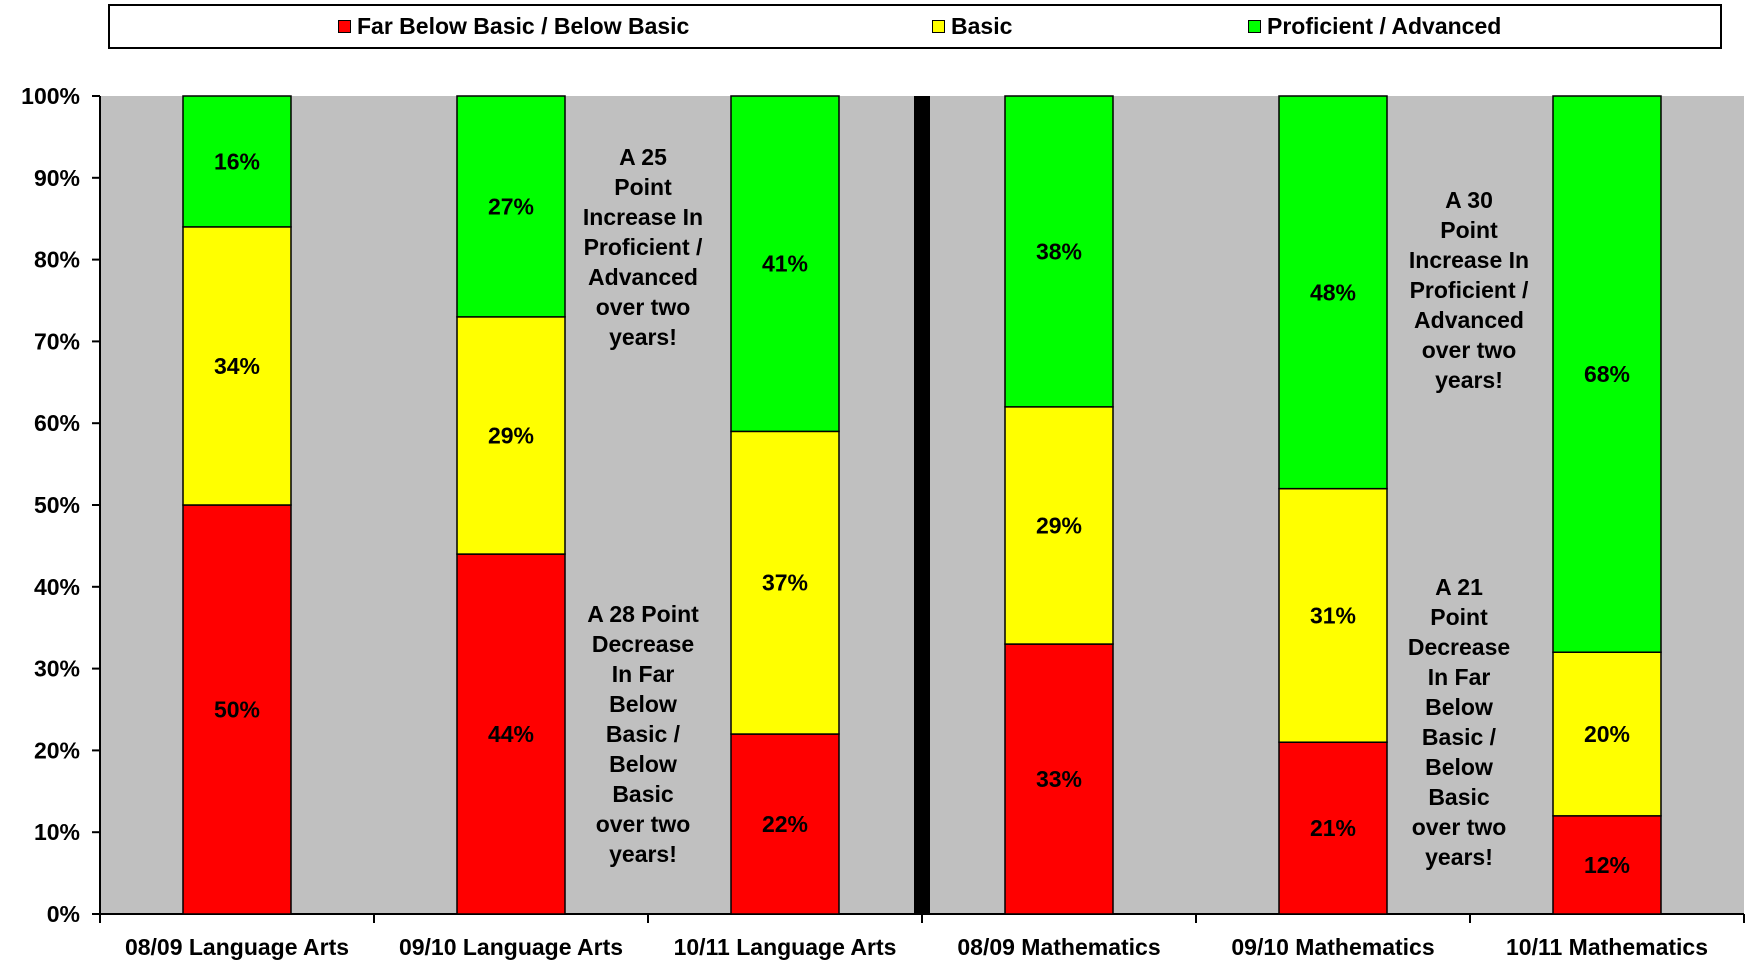  Describe the element at coordinates (1384, 26) in the screenshot. I see `legend-label: Proficient / Advanced` at that location.